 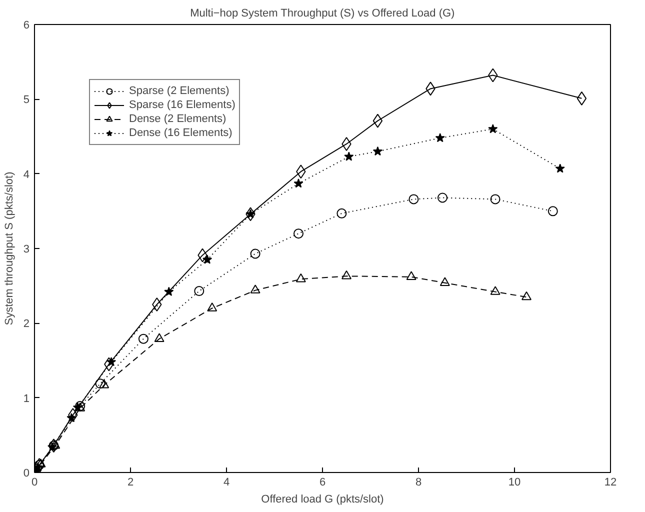 What do you see at coordinates (322, 500) in the screenshot?
I see `x-axis-title: Offered load G (pkts/slot)` at bounding box center [322, 500].